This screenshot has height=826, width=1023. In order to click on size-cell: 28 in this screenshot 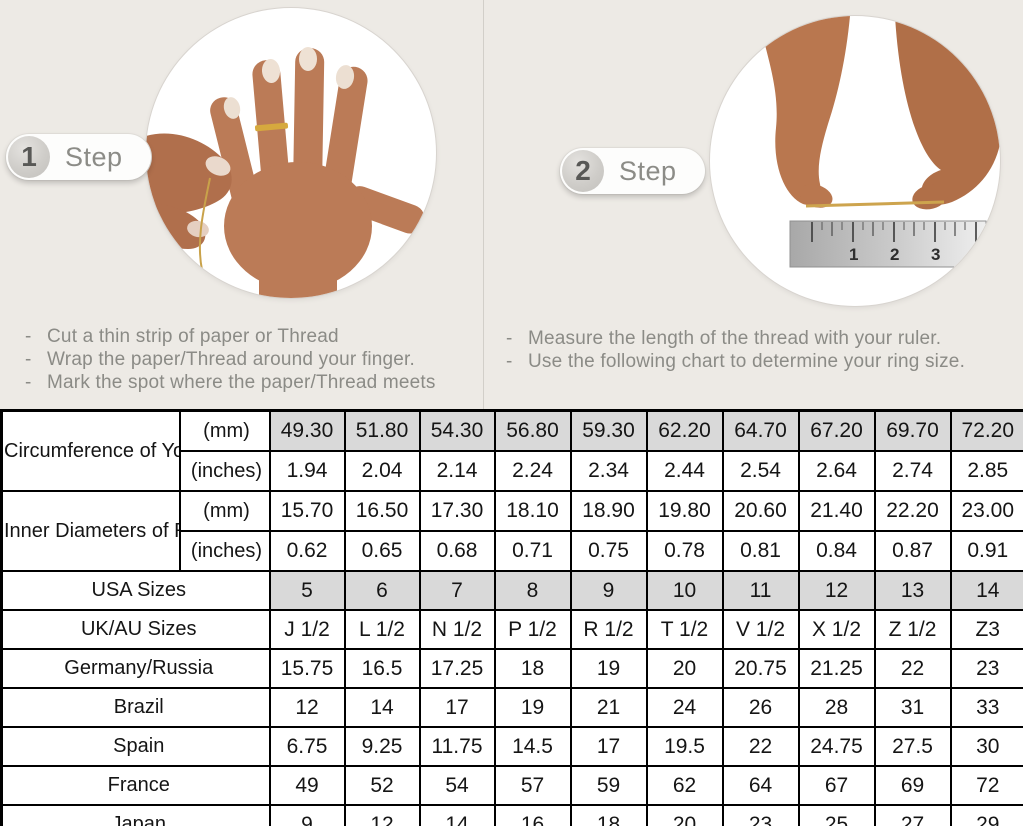, I will do `click(836, 707)`.